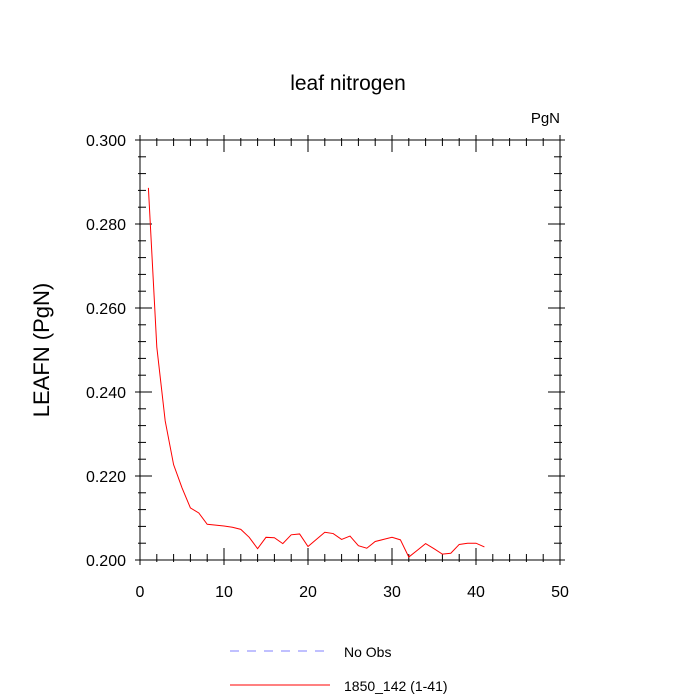 Image resolution: width=700 pixels, height=700 pixels. I want to click on y-axis-label: LEAFN (PgN), so click(41, 350).